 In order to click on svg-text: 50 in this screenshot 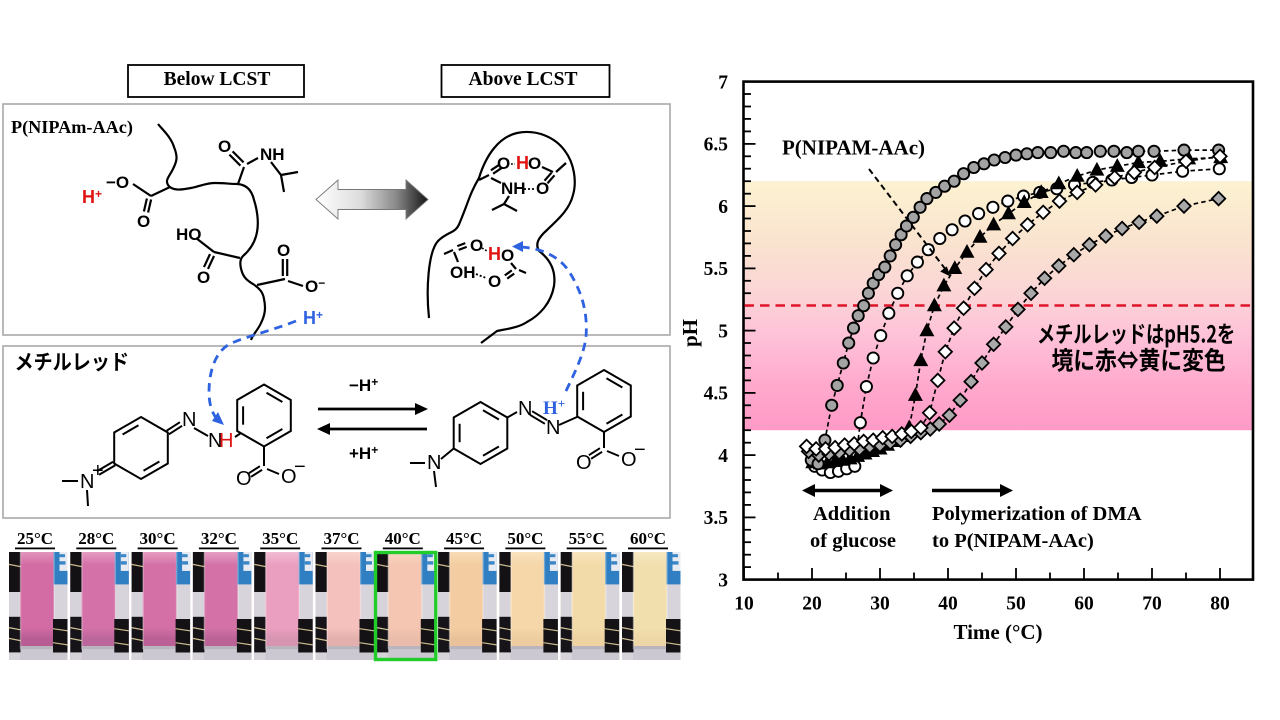, I will do `click(1016, 604)`.